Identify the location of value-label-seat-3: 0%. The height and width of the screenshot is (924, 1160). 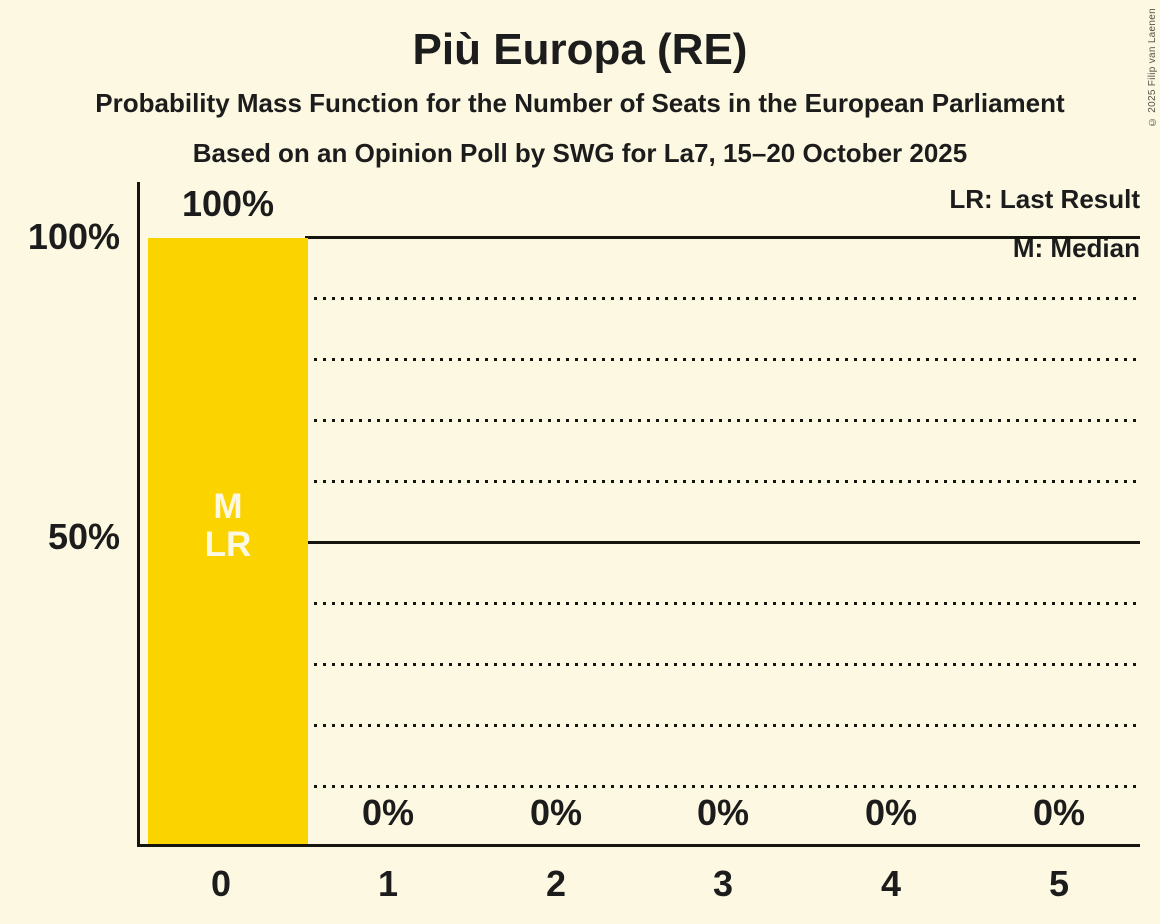
(723, 812).